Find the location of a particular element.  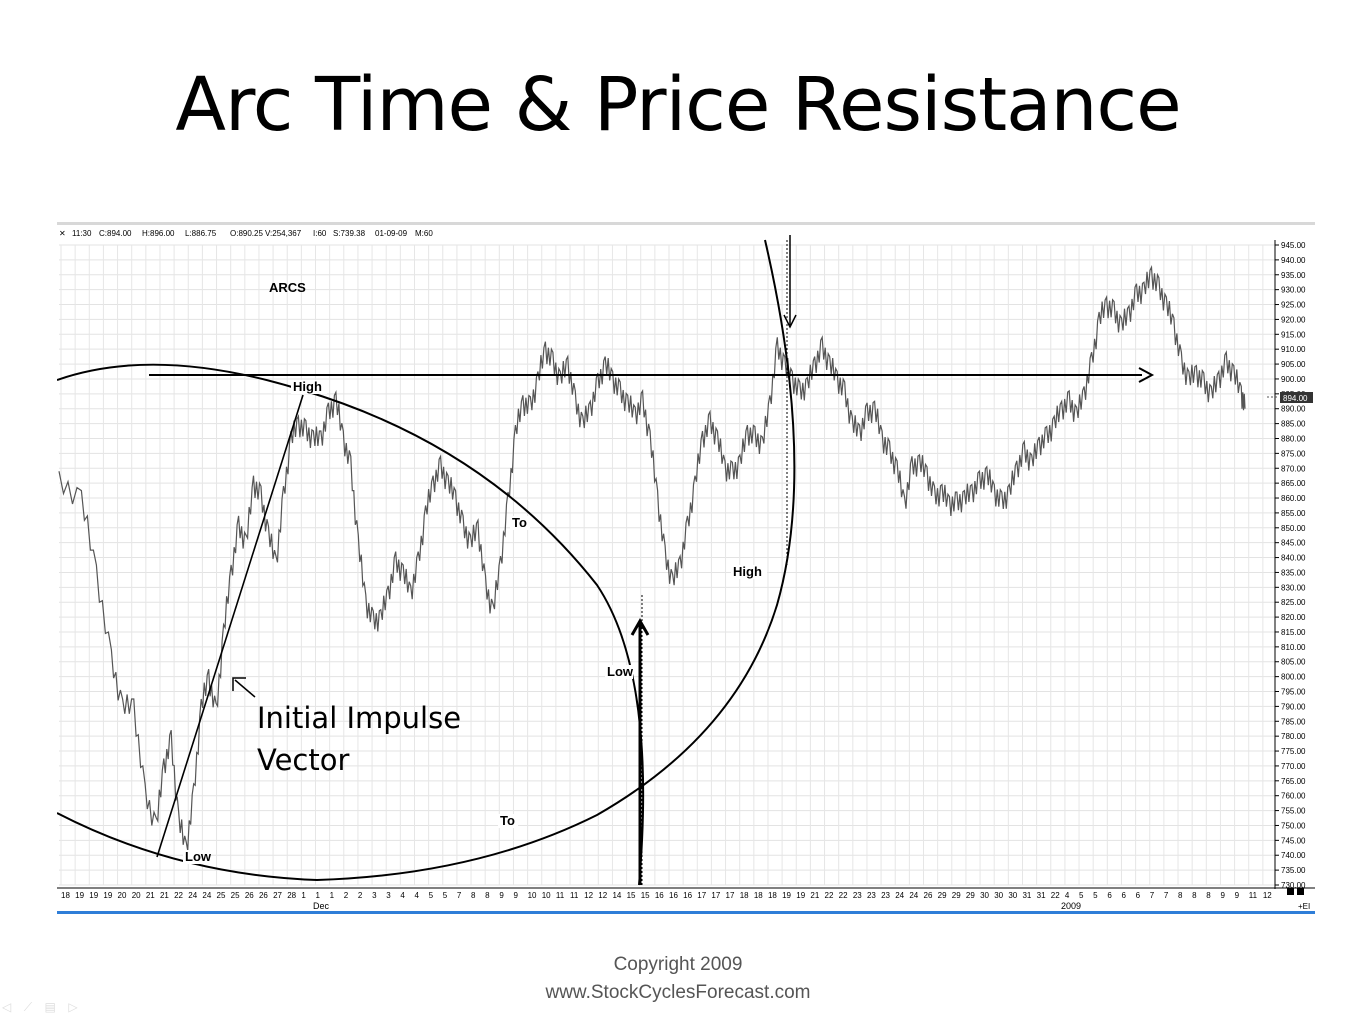

x-group-label-2009: 2009 is located at coordinates (1071, 906).